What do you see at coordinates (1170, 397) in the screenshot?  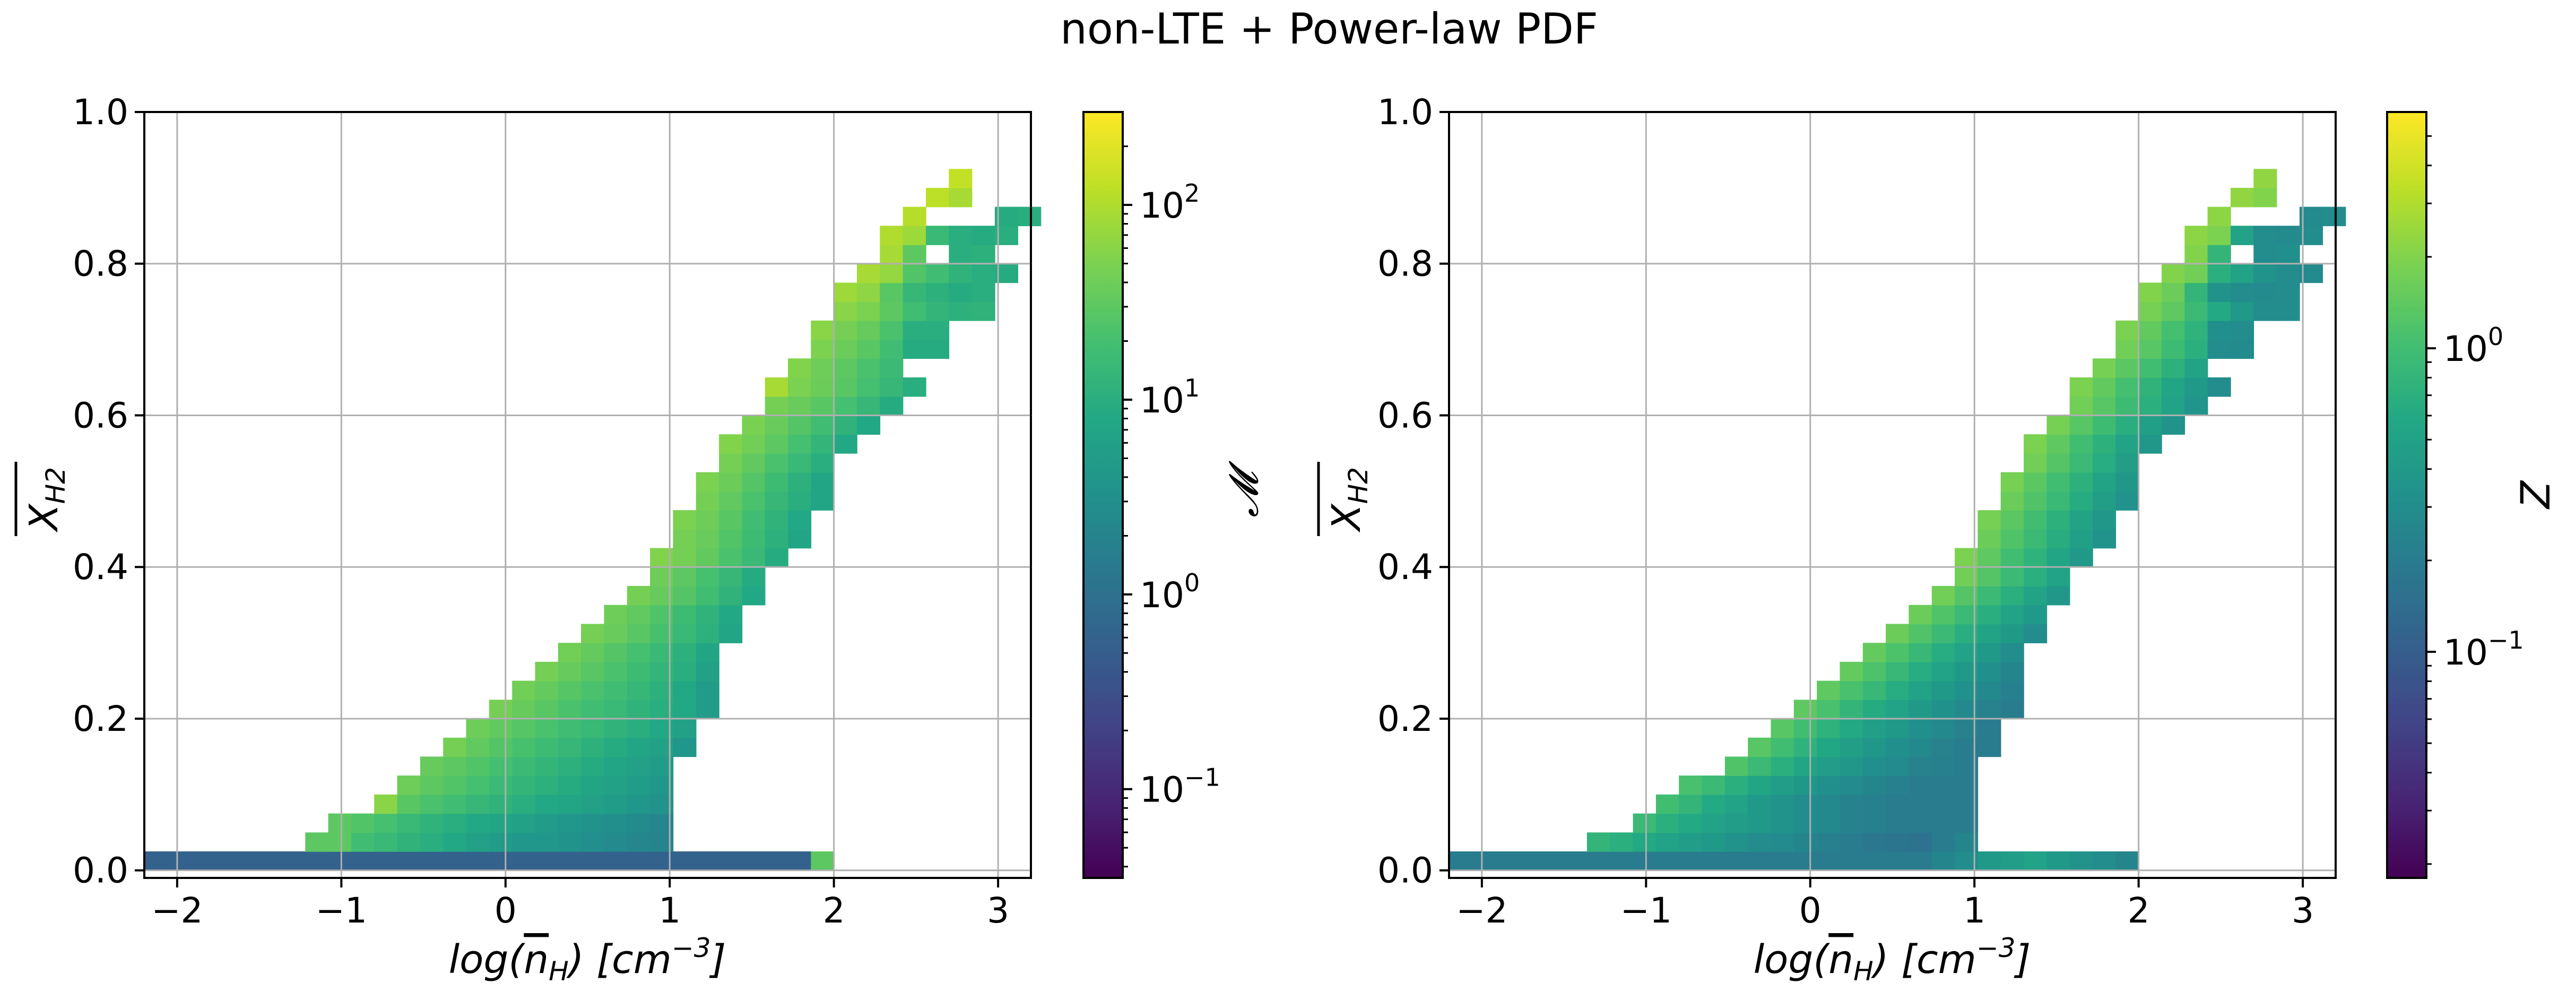 I see `left-colorbar-tick-label: 101` at bounding box center [1170, 397].